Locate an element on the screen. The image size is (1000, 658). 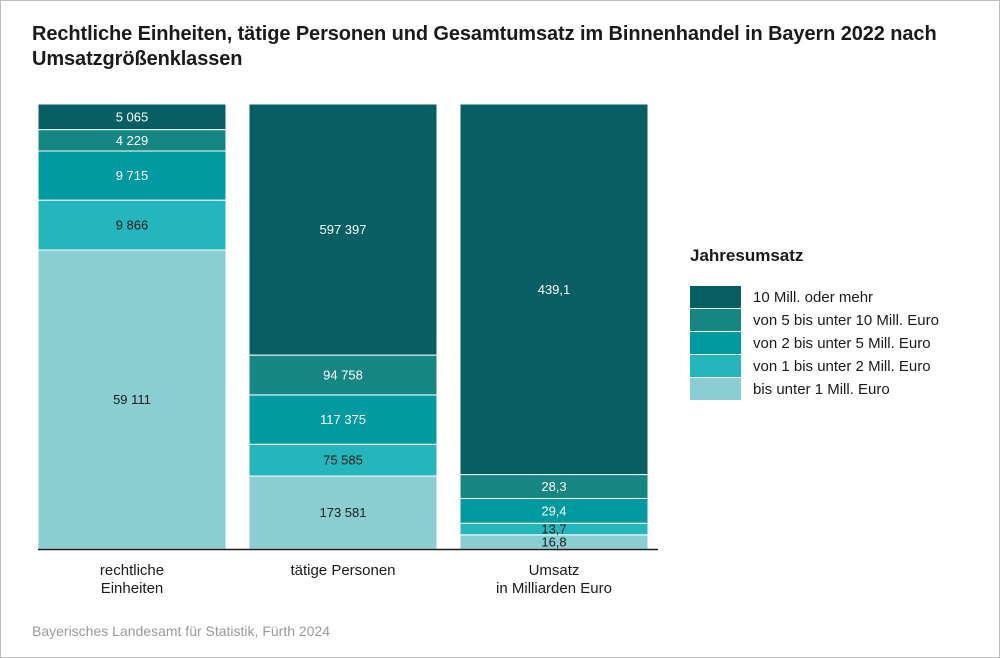
data-label: 9 866 is located at coordinates (132, 225).